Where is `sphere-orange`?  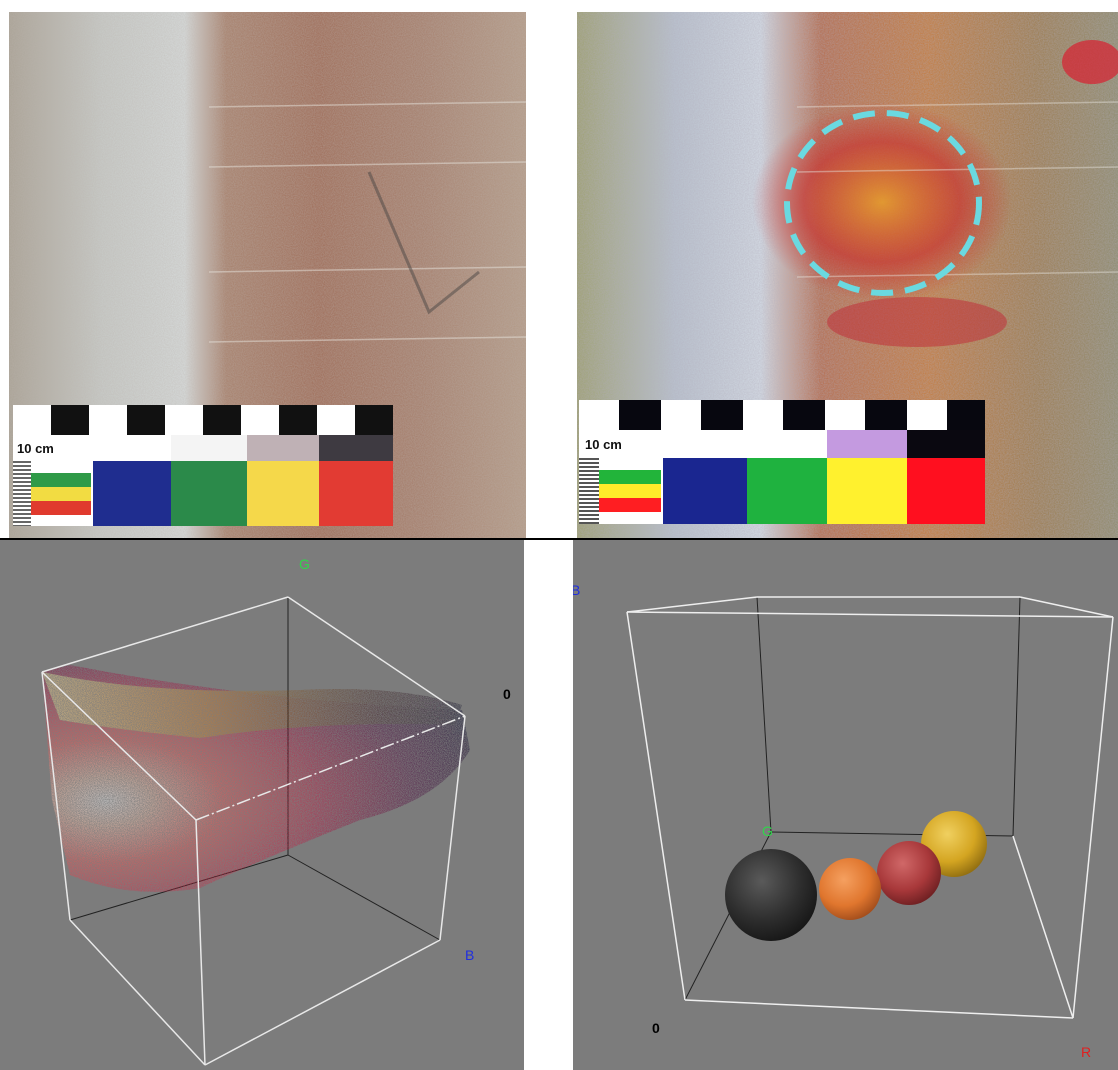
sphere-orange is located at coordinates (850, 889).